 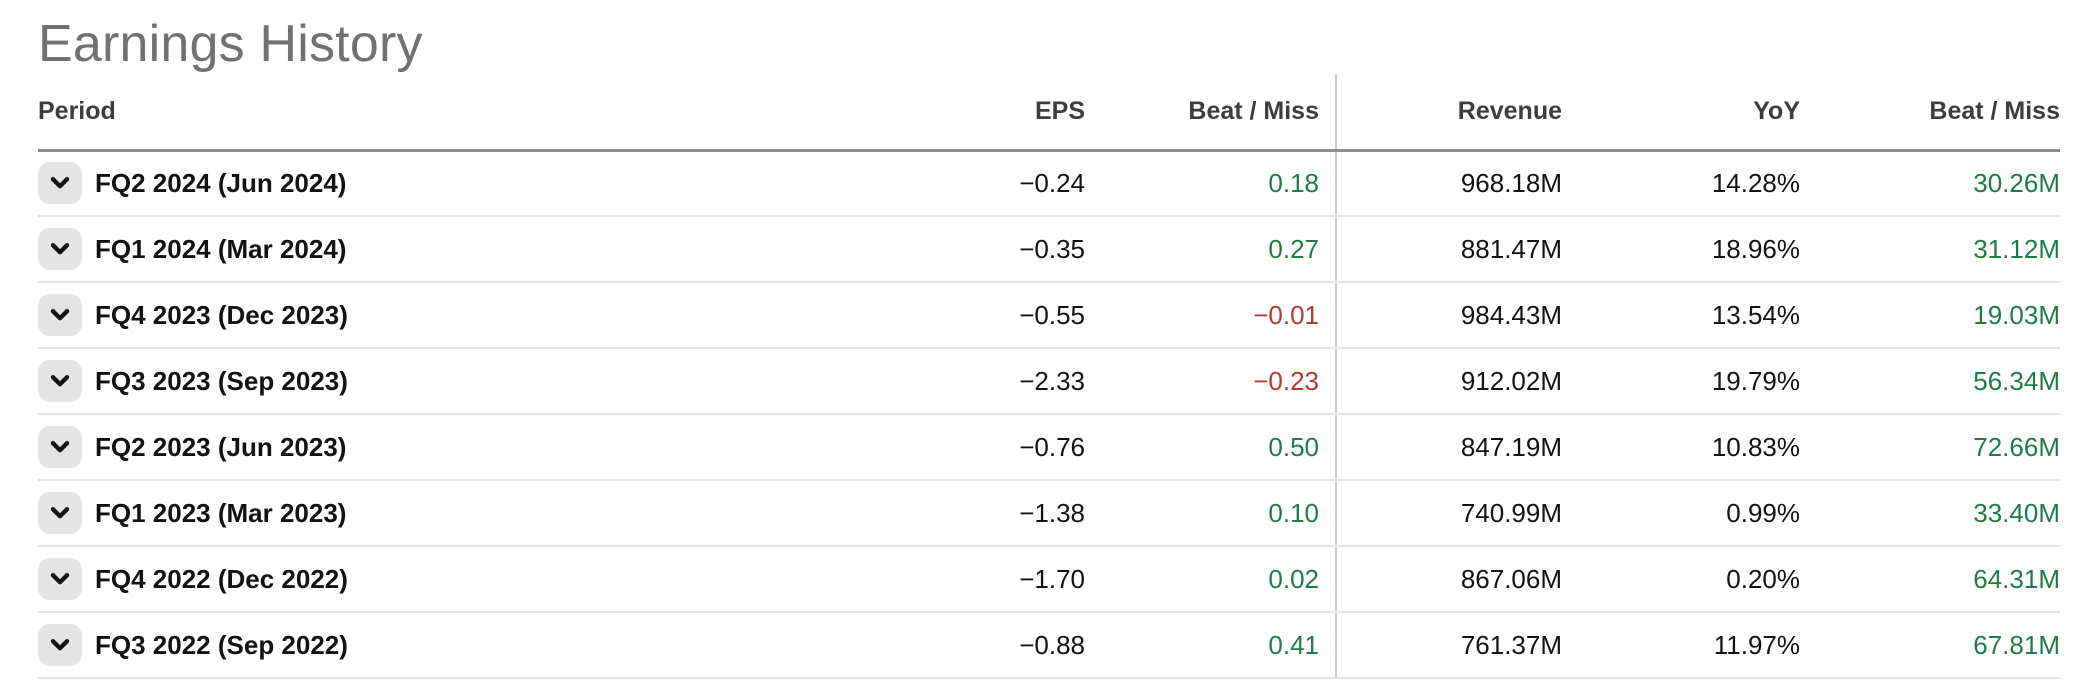 What do you see at coordinates (221, 512) in the screenshot?
I see `period-label: FQ1 2023 (Mar 2023)` at bounding box center [221, 512].